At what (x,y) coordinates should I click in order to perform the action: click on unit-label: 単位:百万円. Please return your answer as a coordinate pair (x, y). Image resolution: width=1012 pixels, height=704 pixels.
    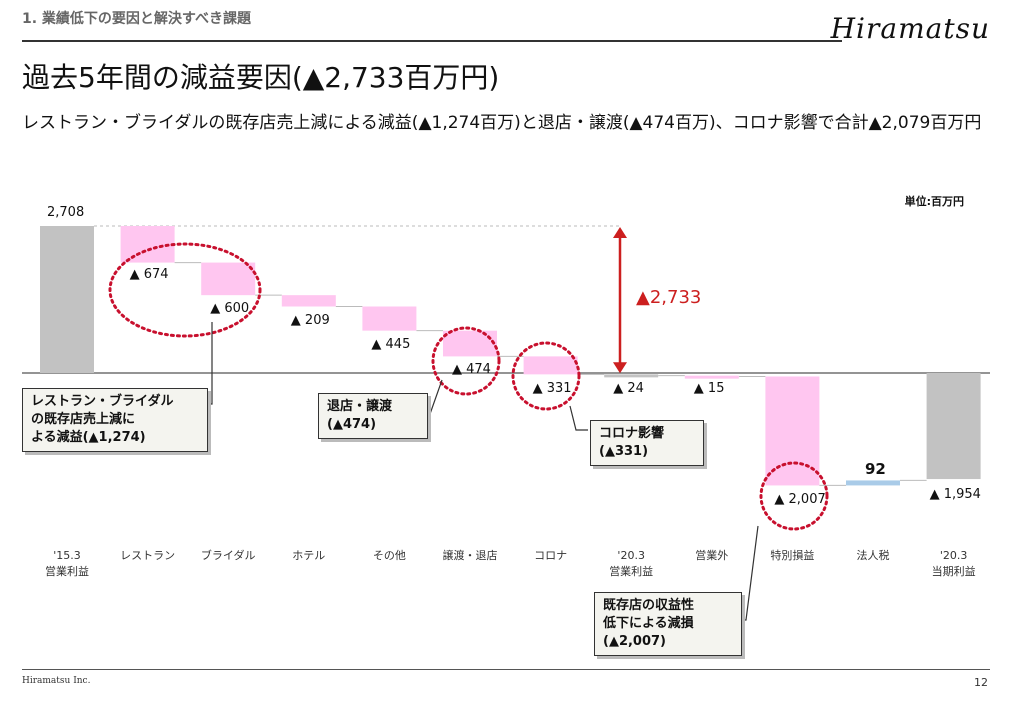
    Looking at the image, I should click on (934, 201).